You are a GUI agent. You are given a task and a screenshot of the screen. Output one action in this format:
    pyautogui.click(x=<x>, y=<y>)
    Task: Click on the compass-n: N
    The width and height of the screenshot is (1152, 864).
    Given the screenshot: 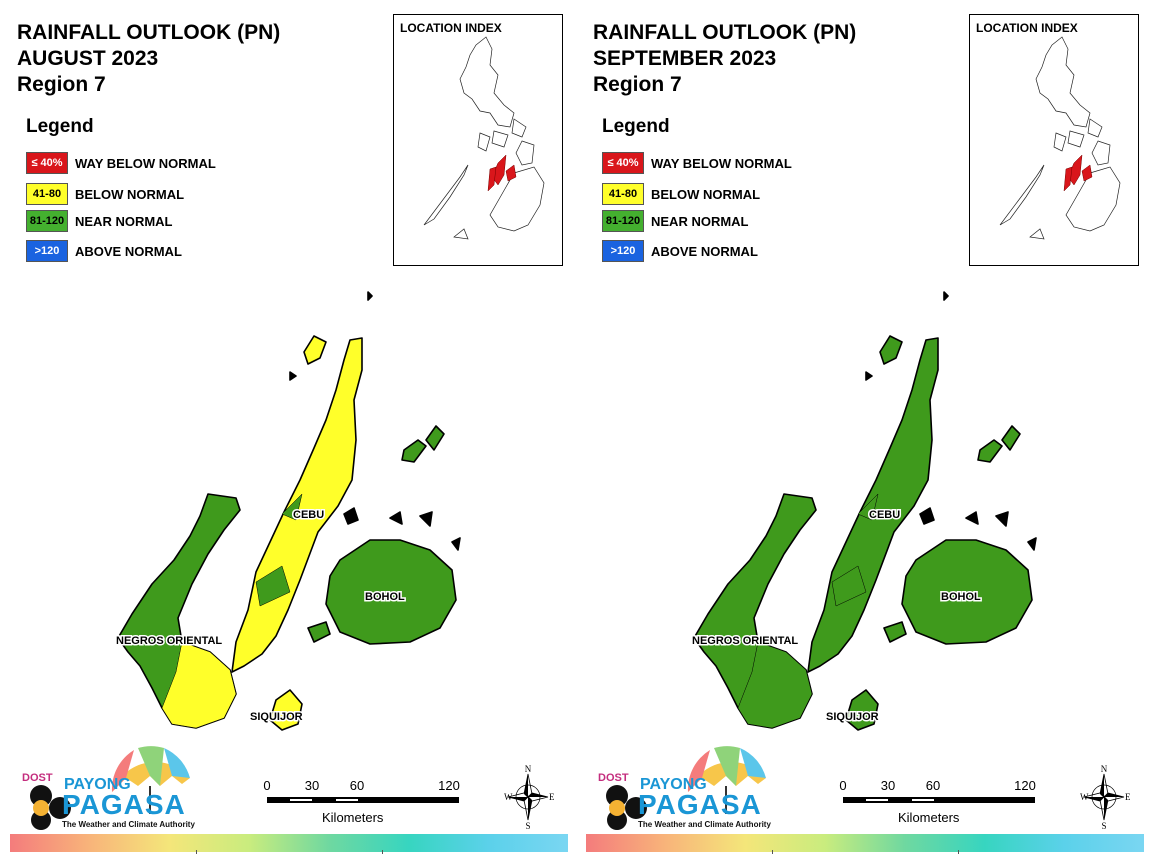 What is the action you would take?
    pyautogui.click(x=528, y=769)
    